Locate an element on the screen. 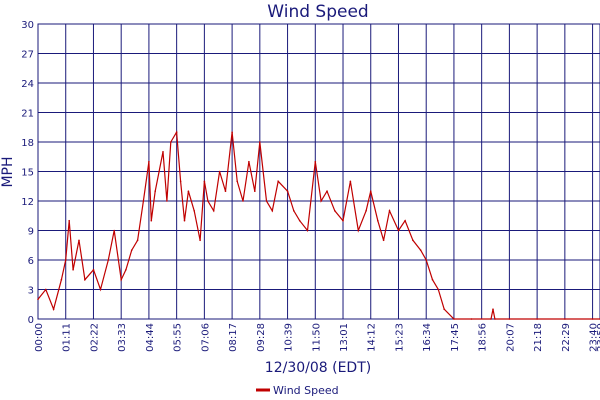 This screenshot has height=400, width=600. y-tick-labels: 0 3 6 9 12 15 18 21 24 27 30 is located at coordinates (27, 173).